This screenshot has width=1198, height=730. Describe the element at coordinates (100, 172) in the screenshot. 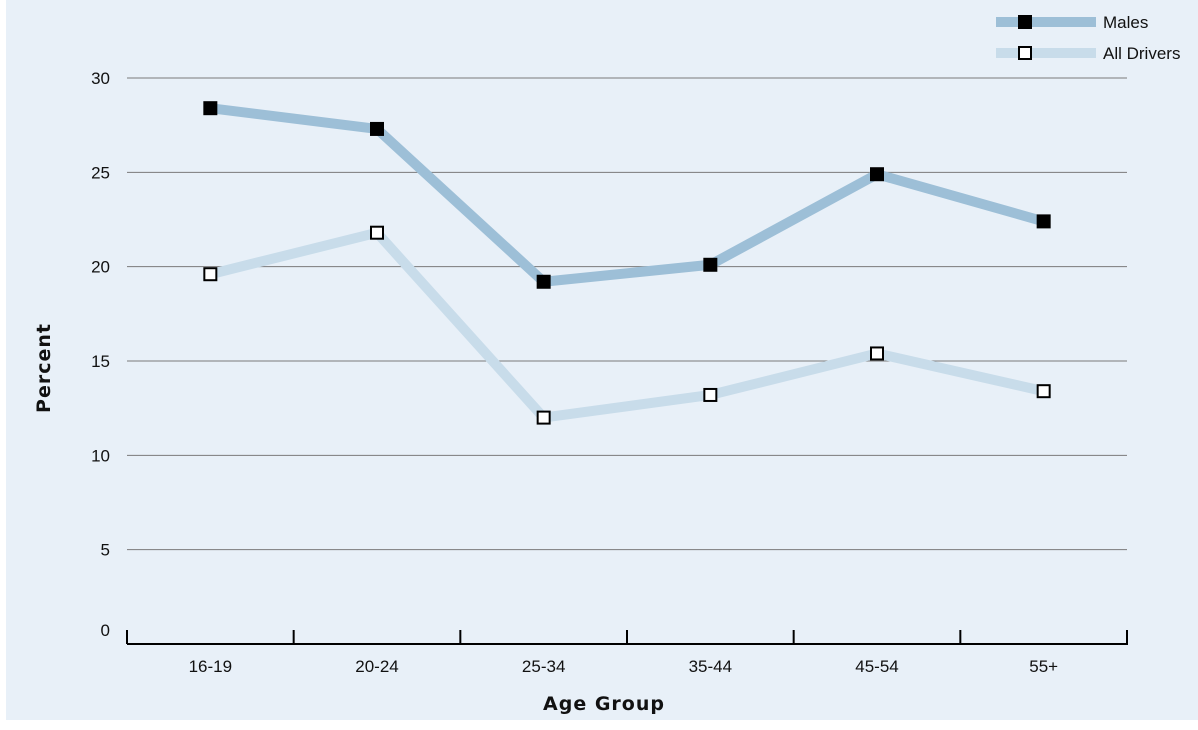

I see `y-tick-label-25: 25` at that location.